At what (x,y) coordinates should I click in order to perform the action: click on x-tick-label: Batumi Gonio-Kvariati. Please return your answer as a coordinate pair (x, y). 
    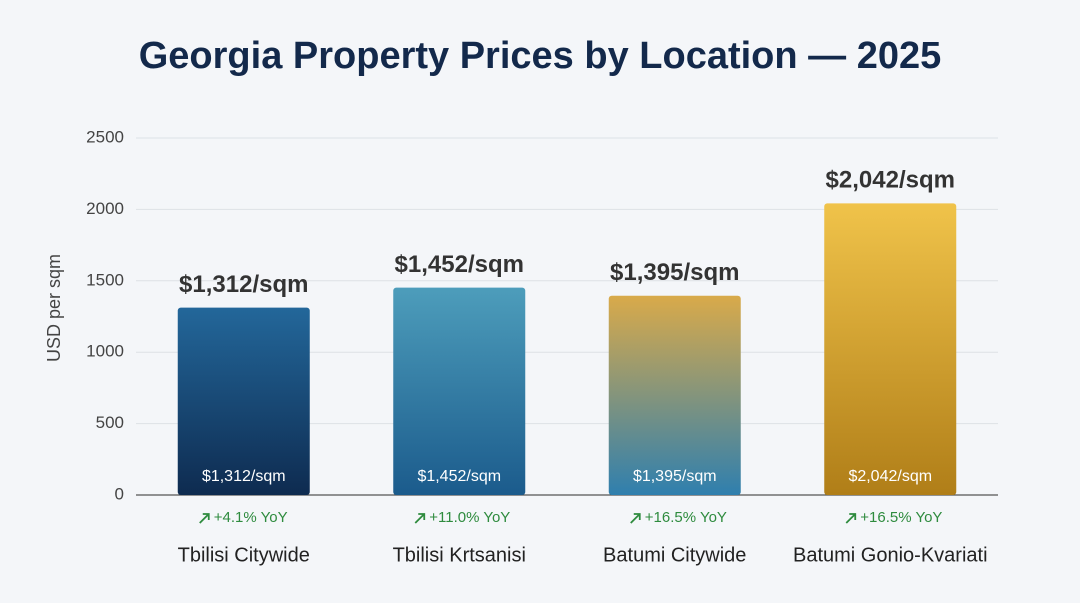
    Looking at the image, I should click on (890, 555).